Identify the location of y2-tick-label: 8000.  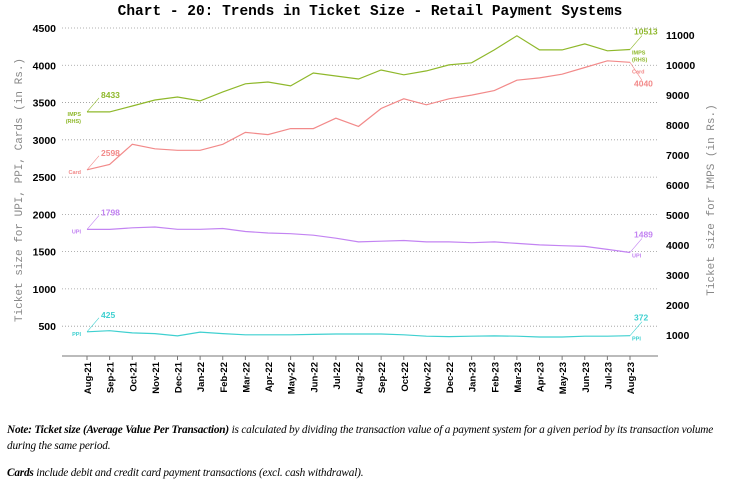
(678, 126).